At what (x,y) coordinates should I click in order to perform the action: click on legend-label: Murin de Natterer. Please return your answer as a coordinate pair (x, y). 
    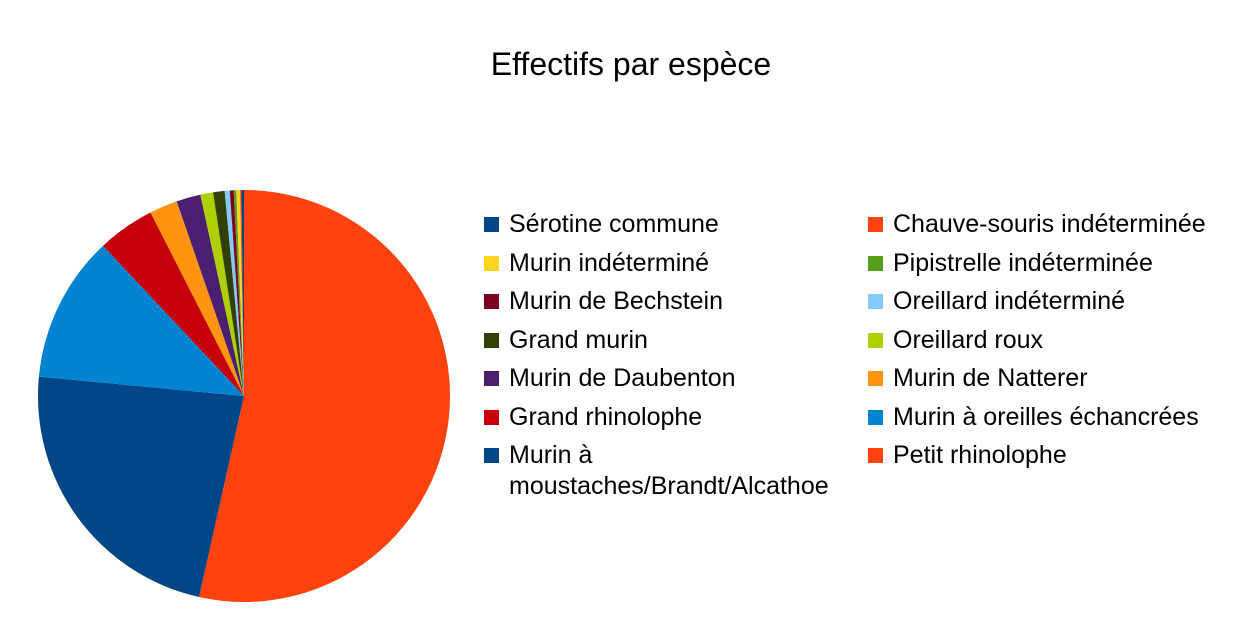
    Looking at the image, I should click on (990, 378).